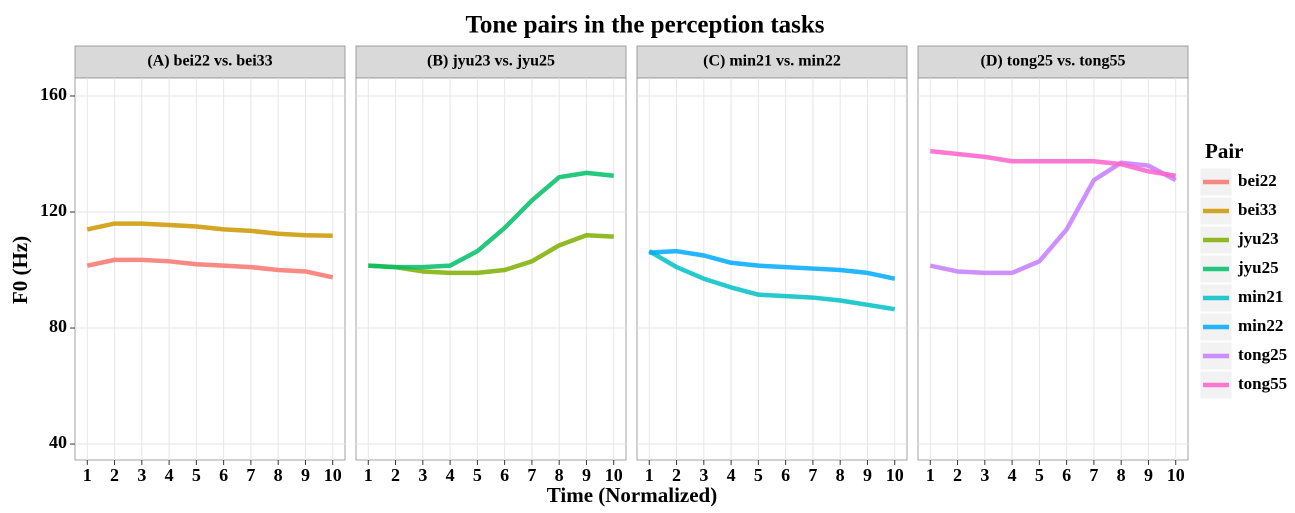 This screenshot has height=513, width=1295. I want to click on chart-title: Tone pairs in the perception tasks, so click(644, 25).